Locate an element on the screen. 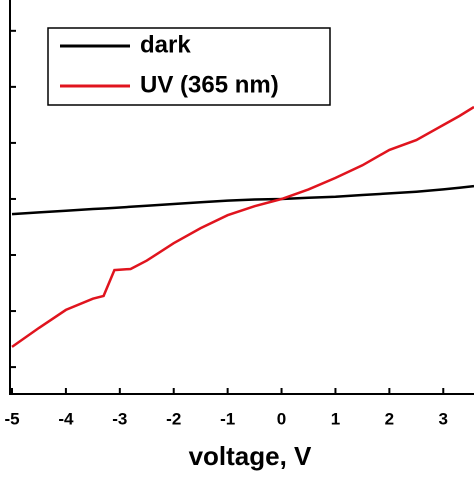  x-tick-label: 1 is located at coordinates (335, 418).